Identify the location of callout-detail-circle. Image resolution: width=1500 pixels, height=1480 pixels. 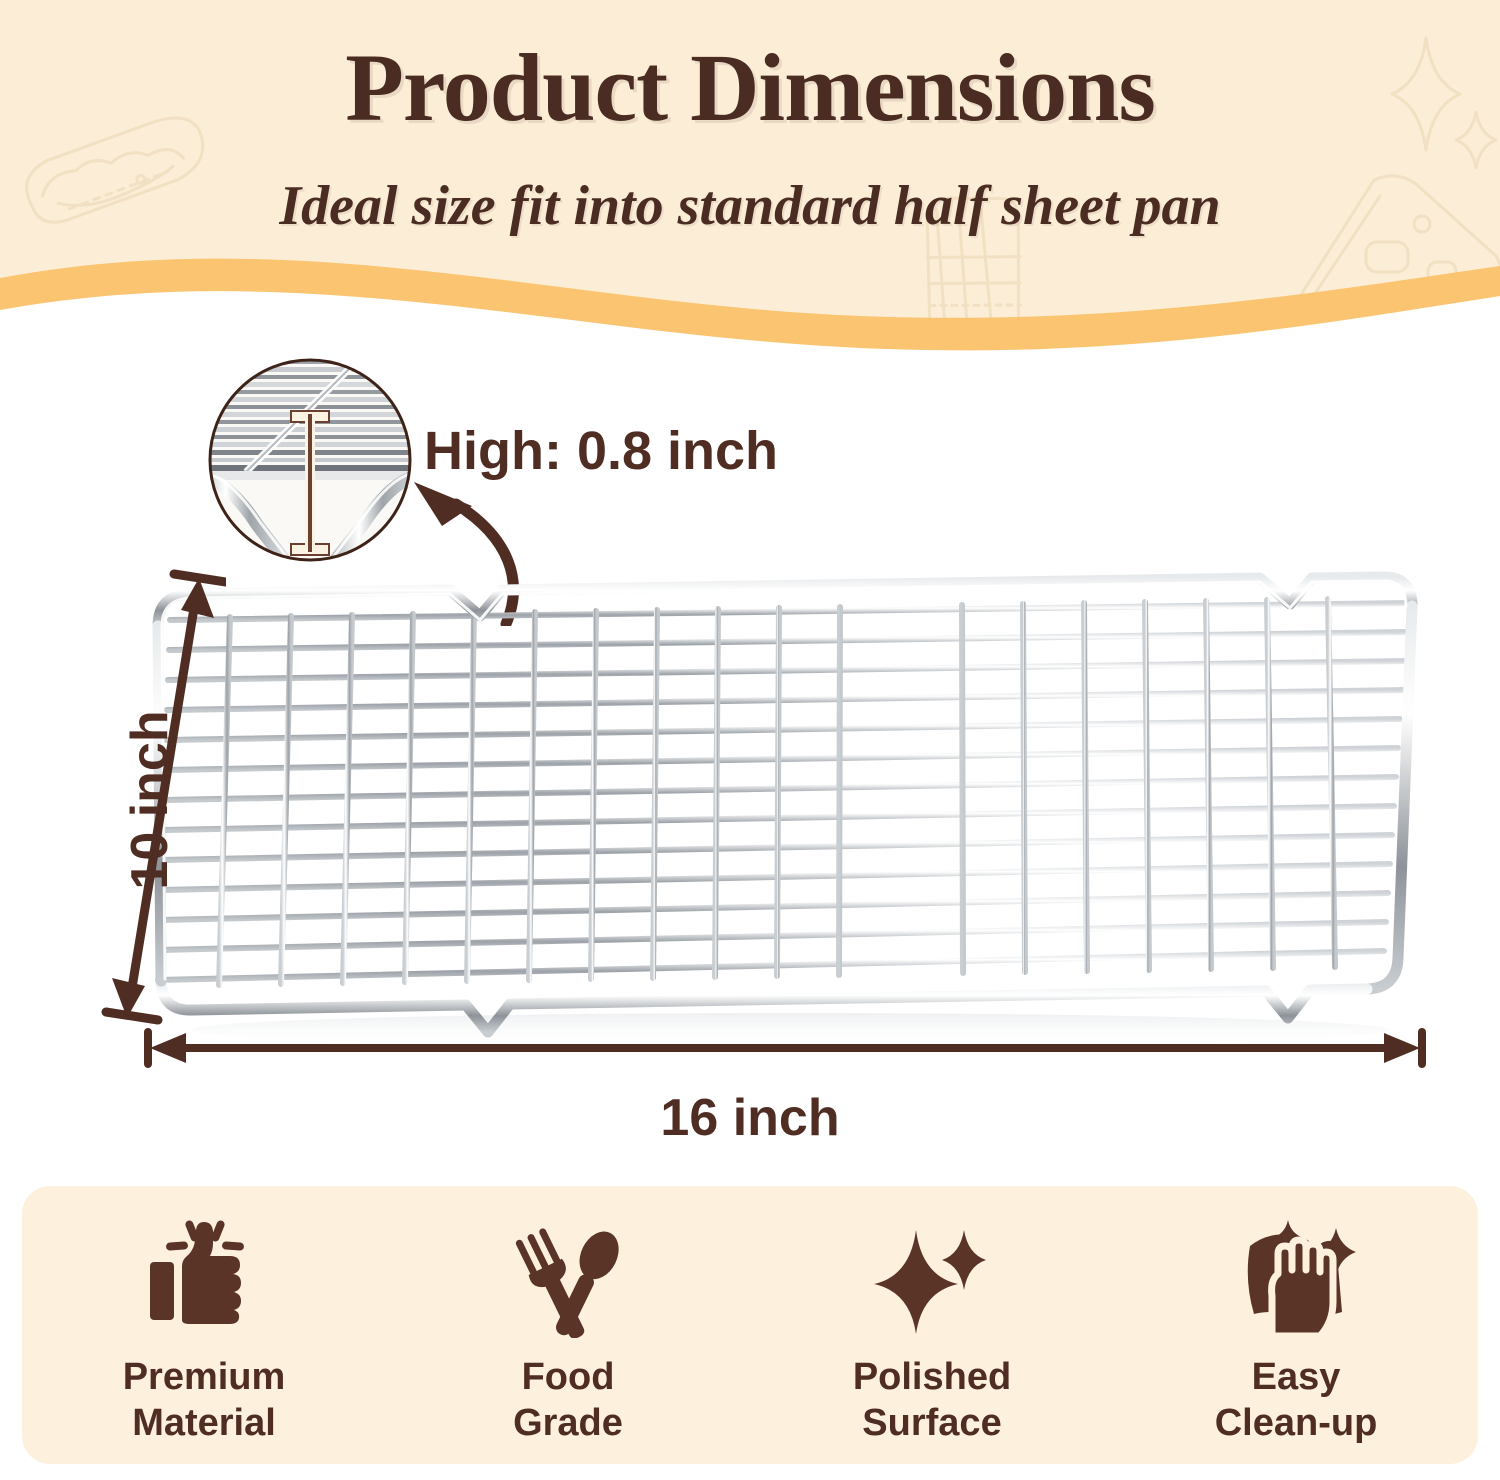
(310, 460).